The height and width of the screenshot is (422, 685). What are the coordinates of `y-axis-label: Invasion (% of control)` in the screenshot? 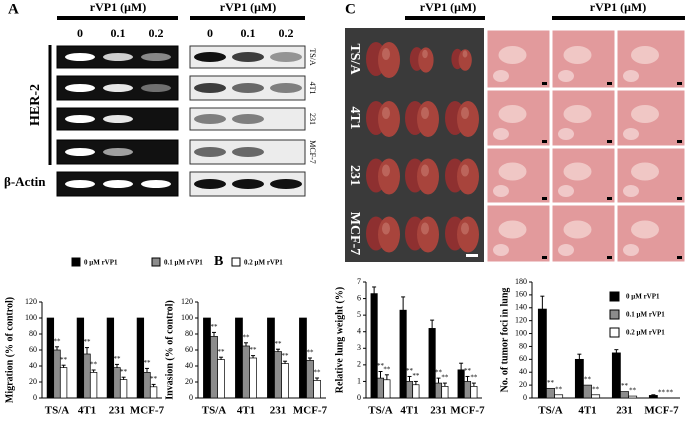 It's located at (169, 350).